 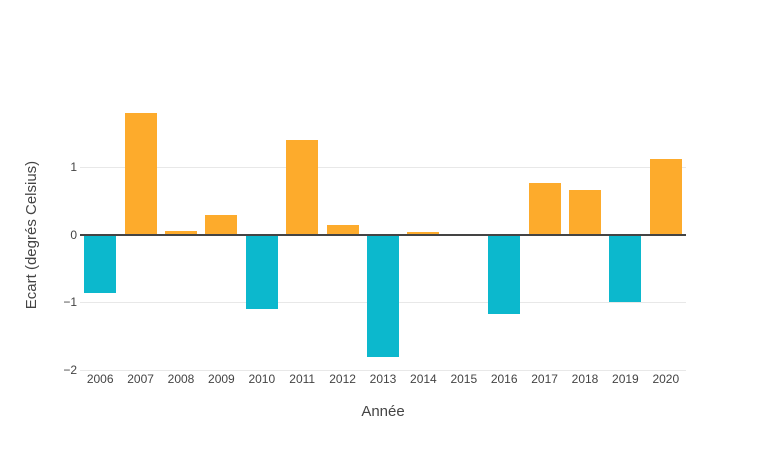 What do you see at coordinates (221, 224) in the screenshot?
I see `bar-2009` at bounding box center [221, 224].